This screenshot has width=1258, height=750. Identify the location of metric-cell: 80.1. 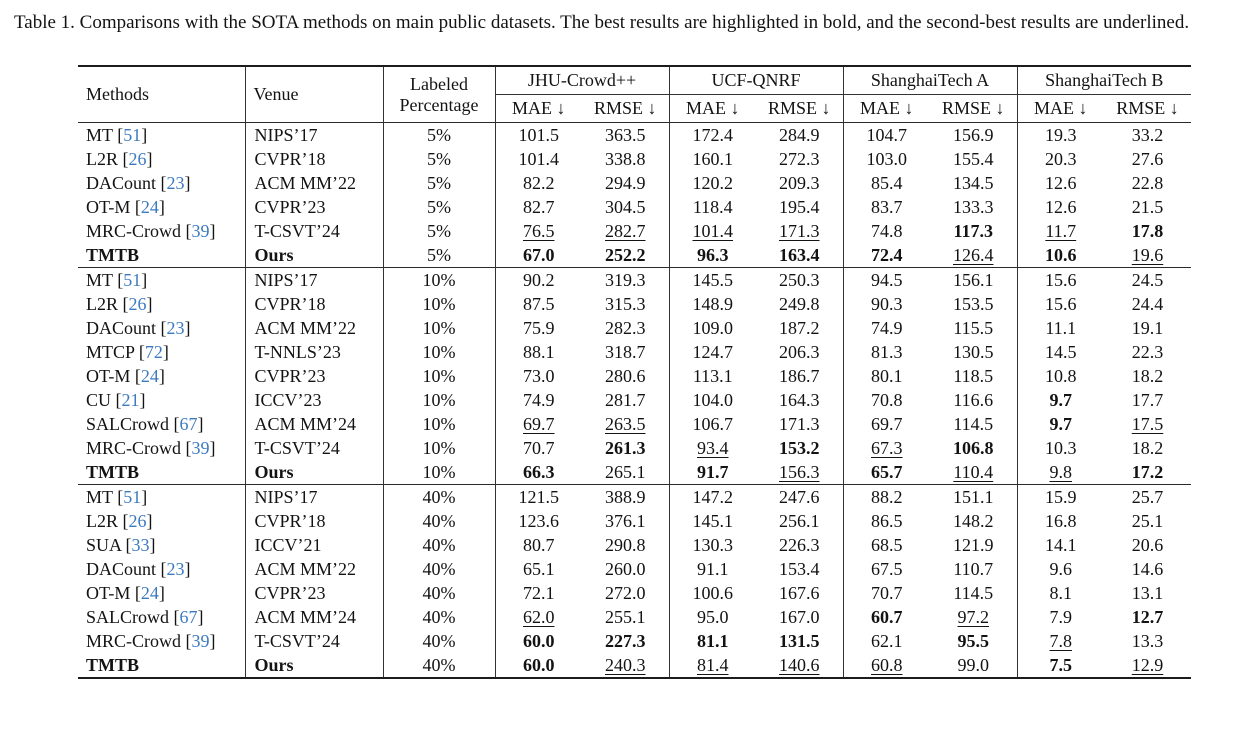
(887, 375).